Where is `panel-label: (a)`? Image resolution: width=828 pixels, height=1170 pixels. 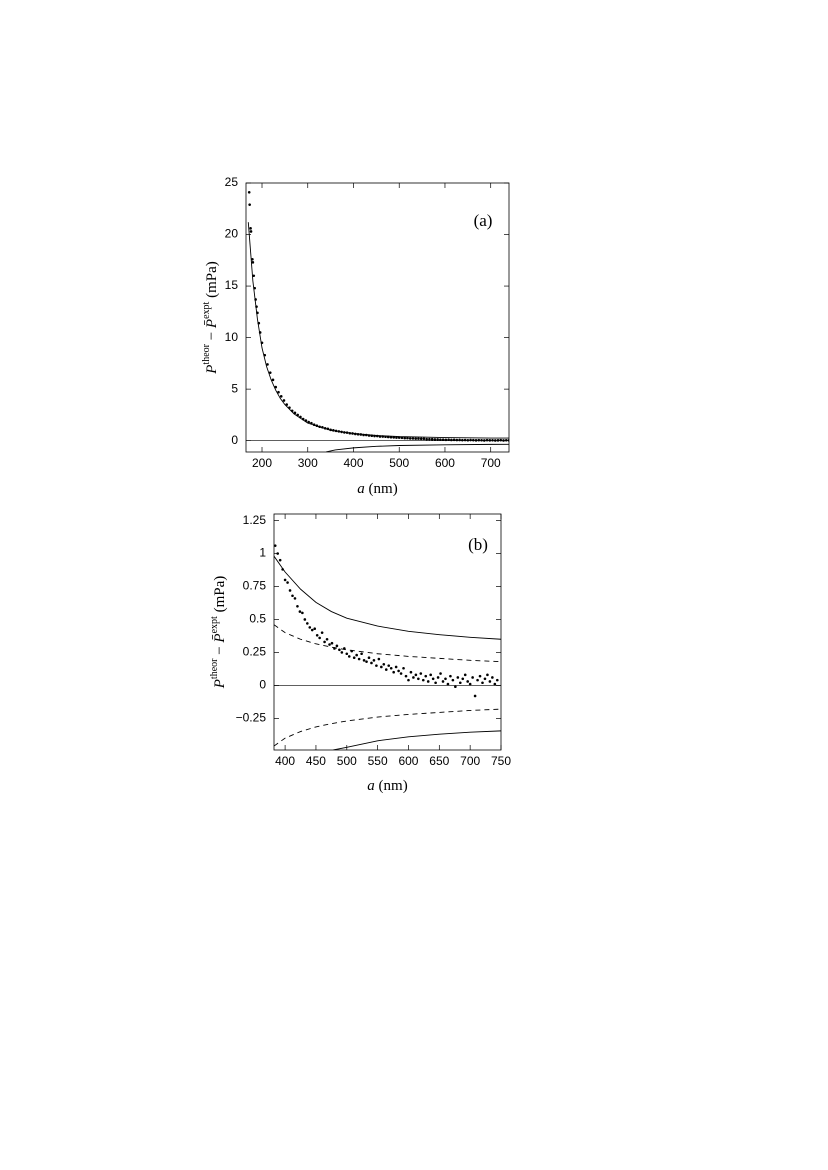
panel-label: (a) is located at coordinates (483, 220).